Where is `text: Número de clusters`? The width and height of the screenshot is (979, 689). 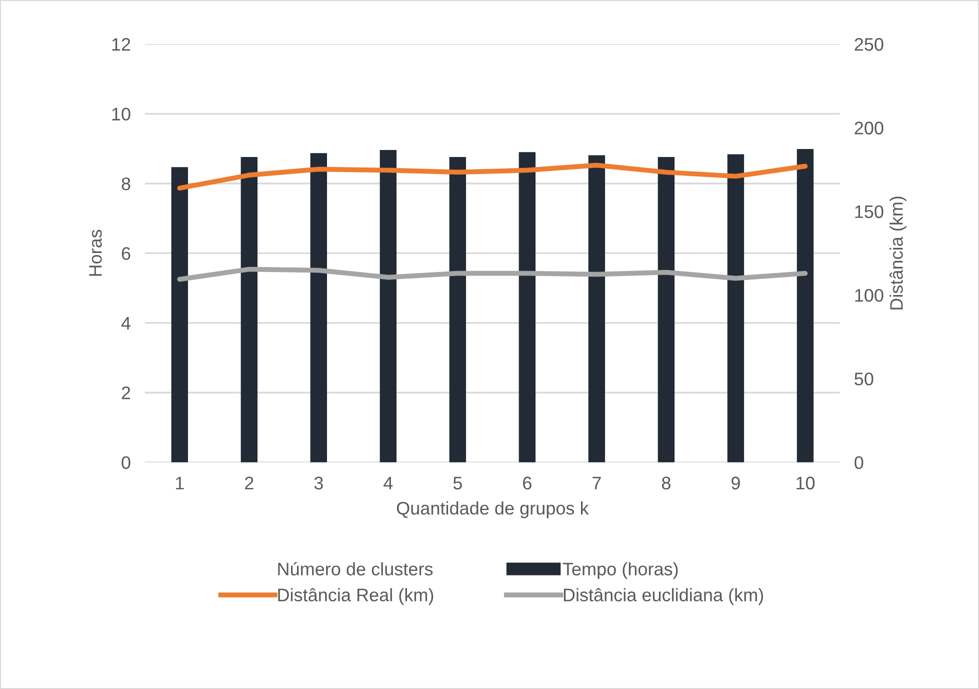
text: Número de clusters is located at coordinates (355, 569).